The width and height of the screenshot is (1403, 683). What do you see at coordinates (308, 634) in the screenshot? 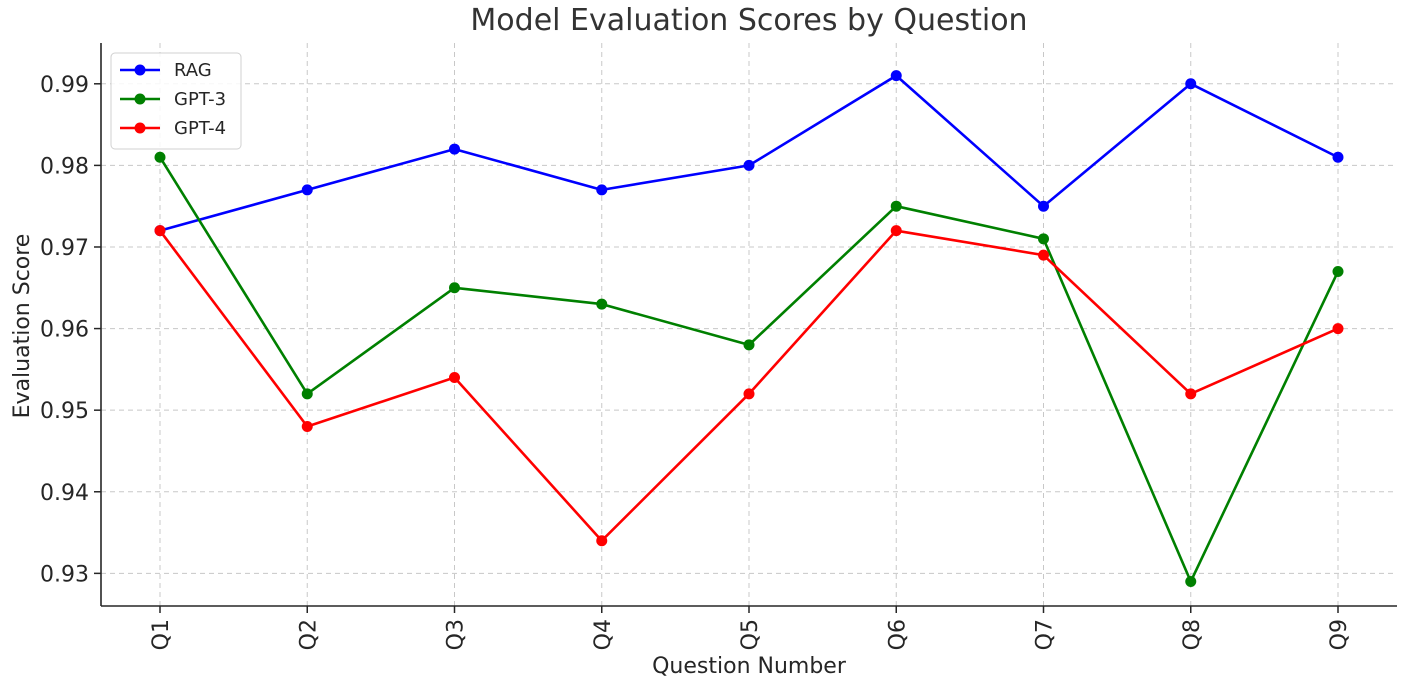
I see `x-tick-label: Q2` at bounding box center [308, 634].